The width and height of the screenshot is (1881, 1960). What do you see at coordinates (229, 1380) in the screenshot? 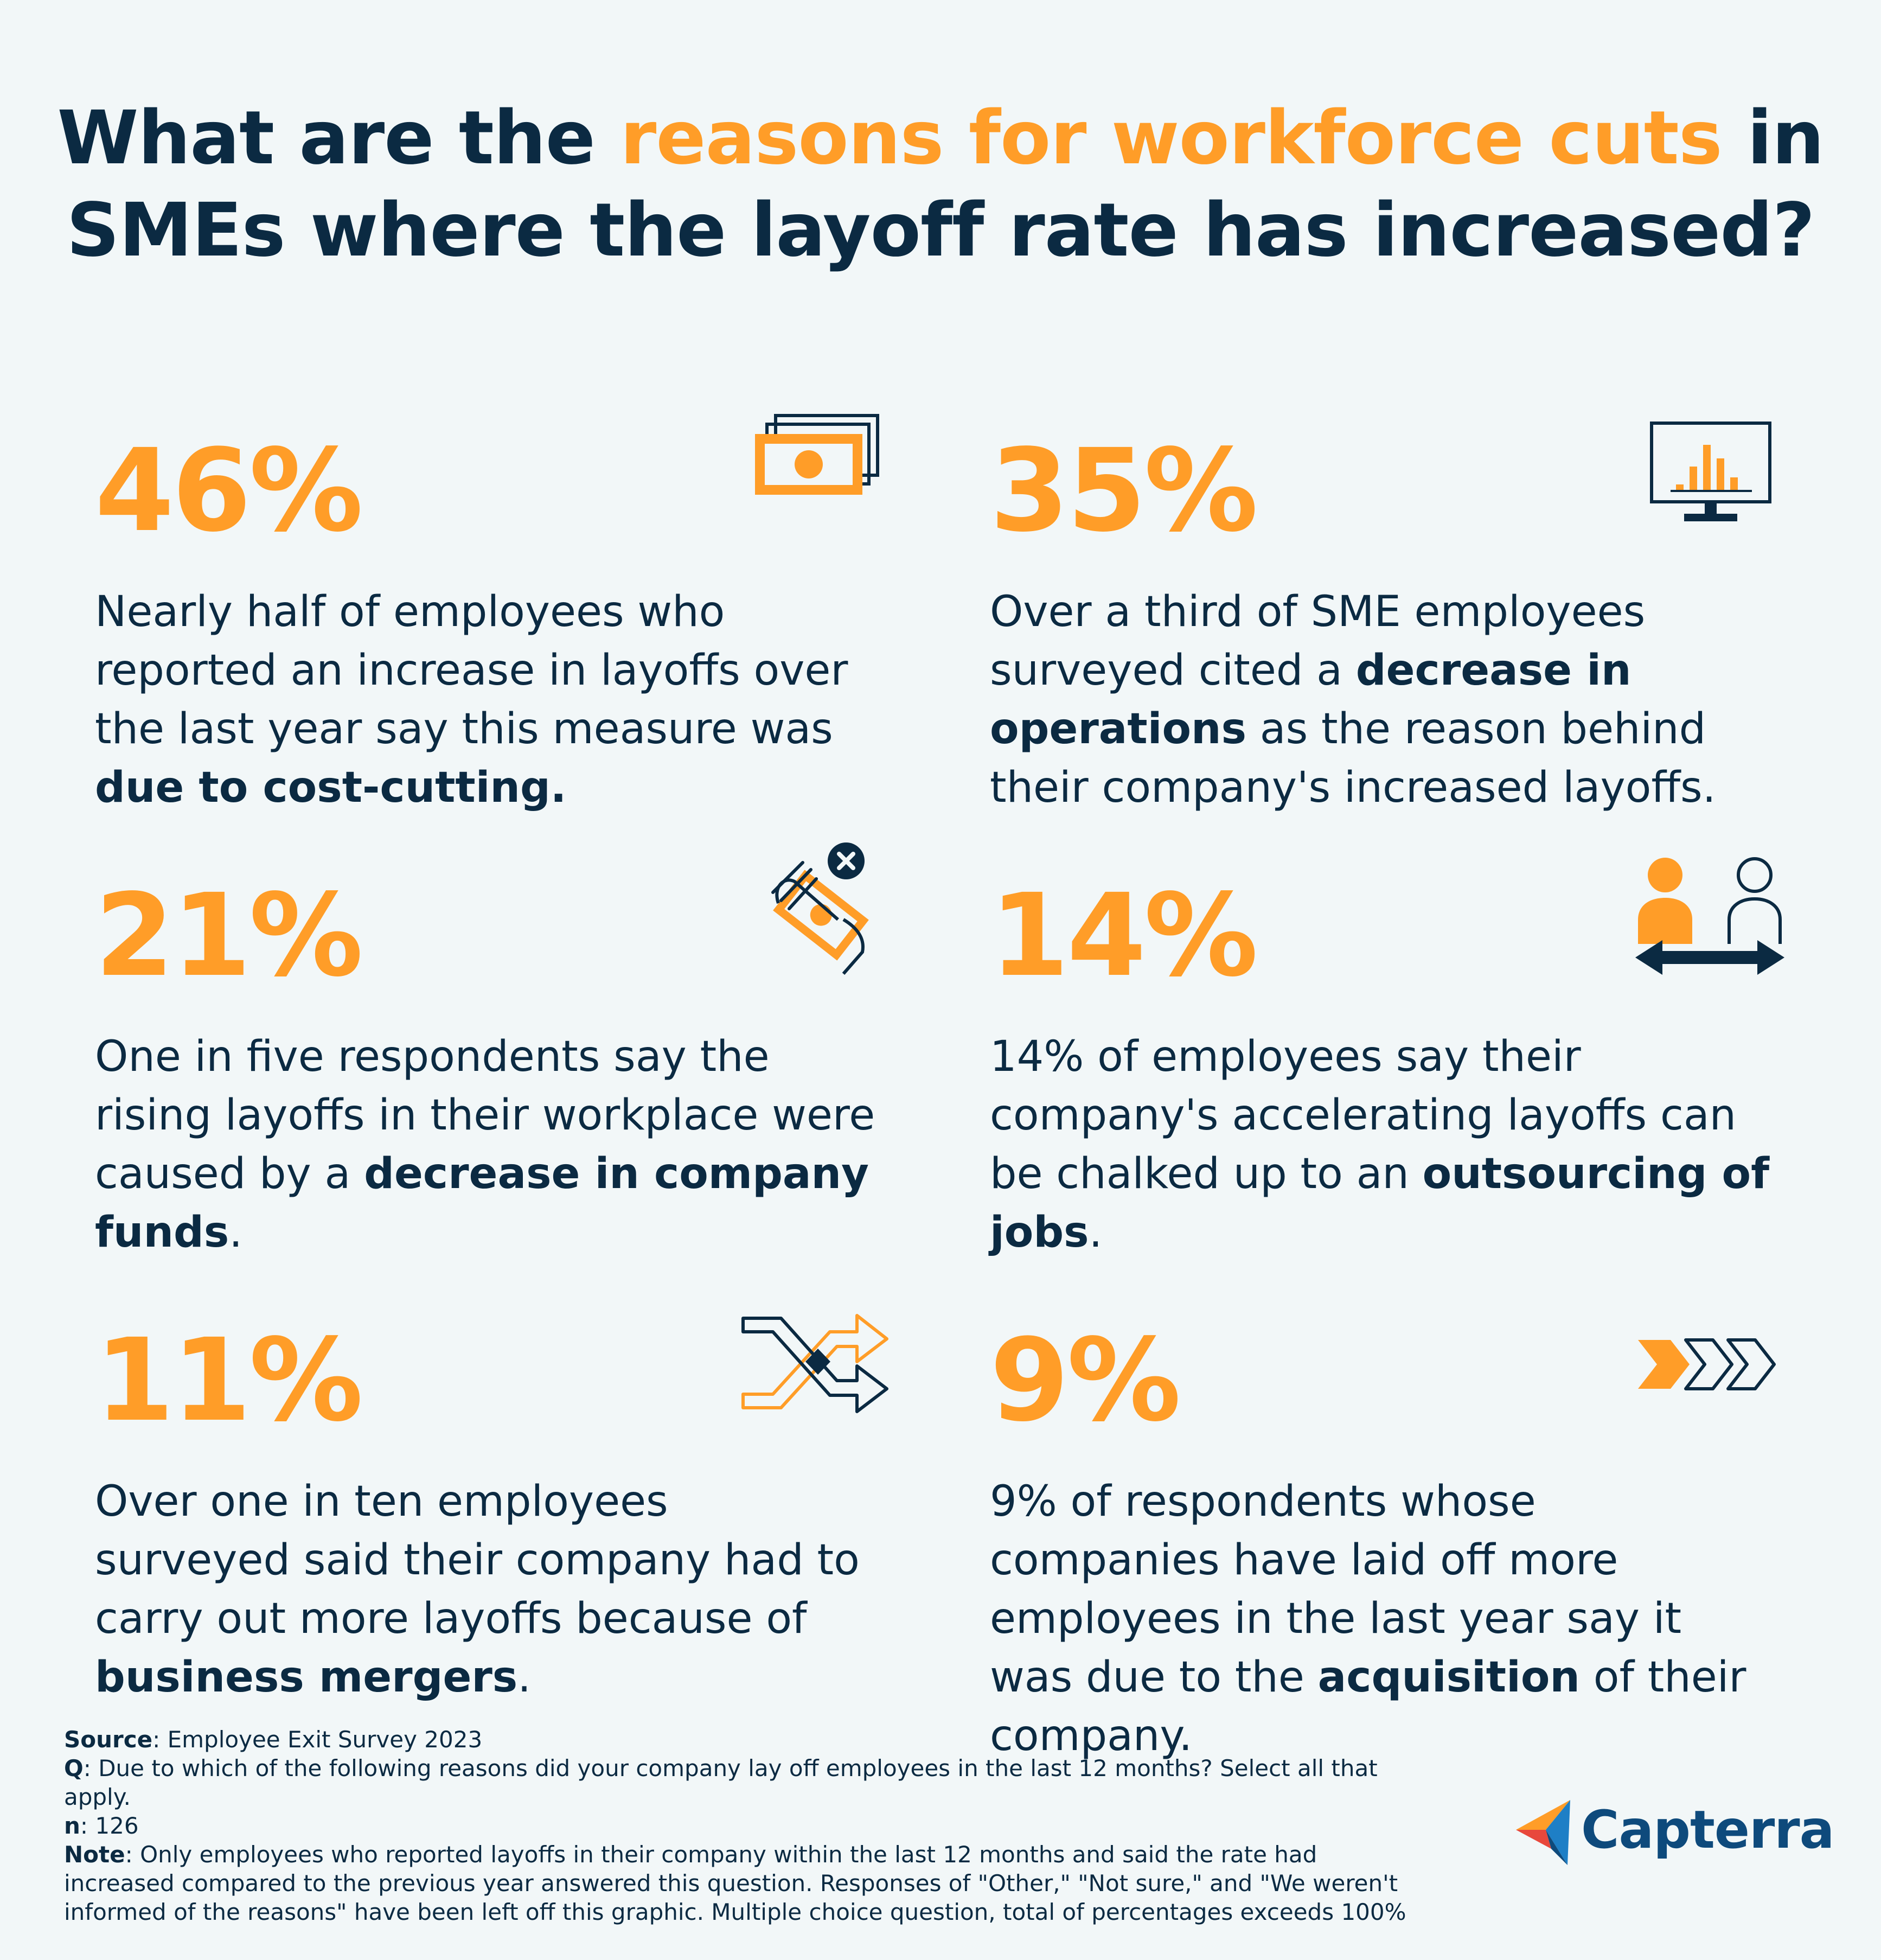
I see `stat-value: 11%` at bounding box center [229, 1380].